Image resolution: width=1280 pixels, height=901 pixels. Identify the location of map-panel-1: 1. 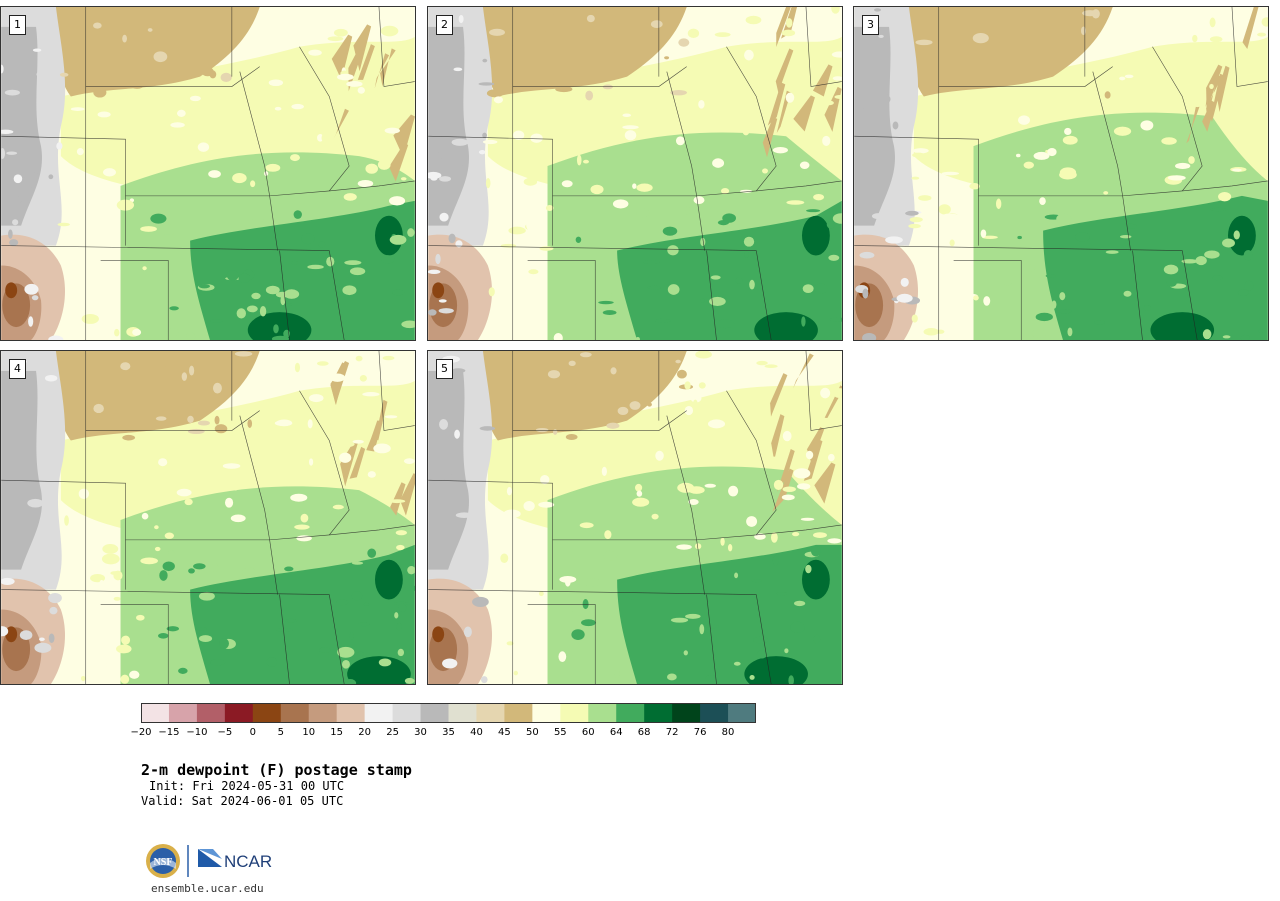
(208, 173).